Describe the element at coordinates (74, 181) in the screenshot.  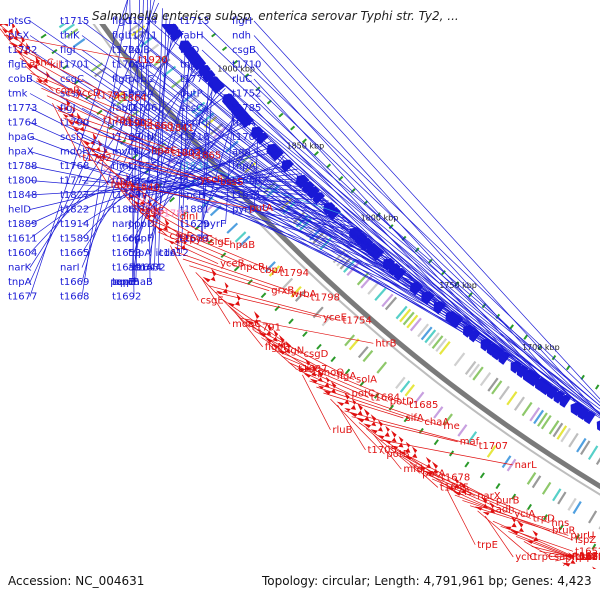
I see `forward-gene-label: t1772` at that location.